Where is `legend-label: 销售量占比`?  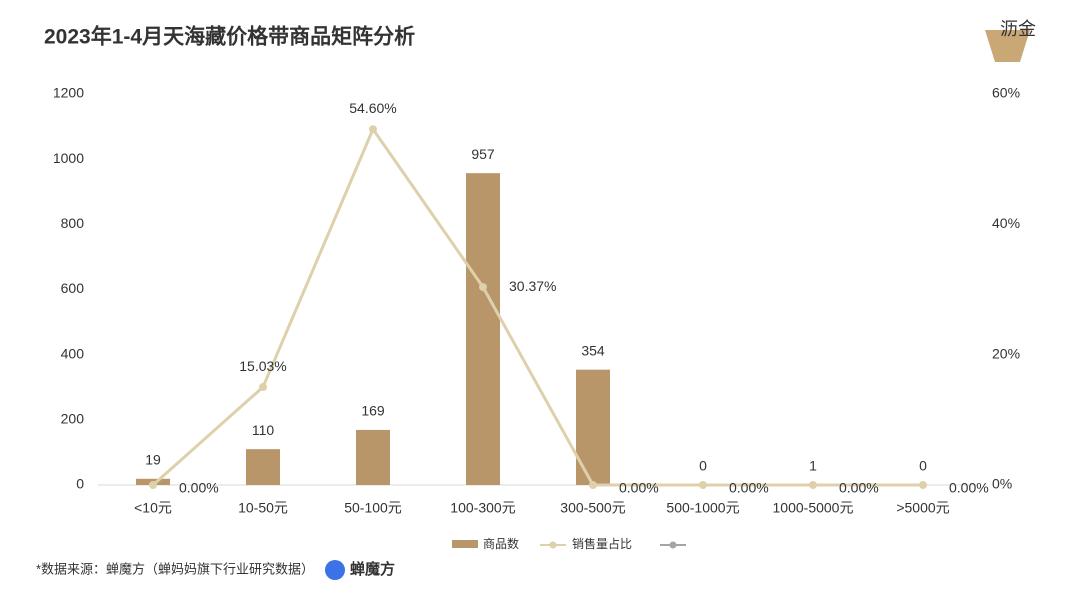 legend-label: 销售量占比 is located at coordinates (602, 543).